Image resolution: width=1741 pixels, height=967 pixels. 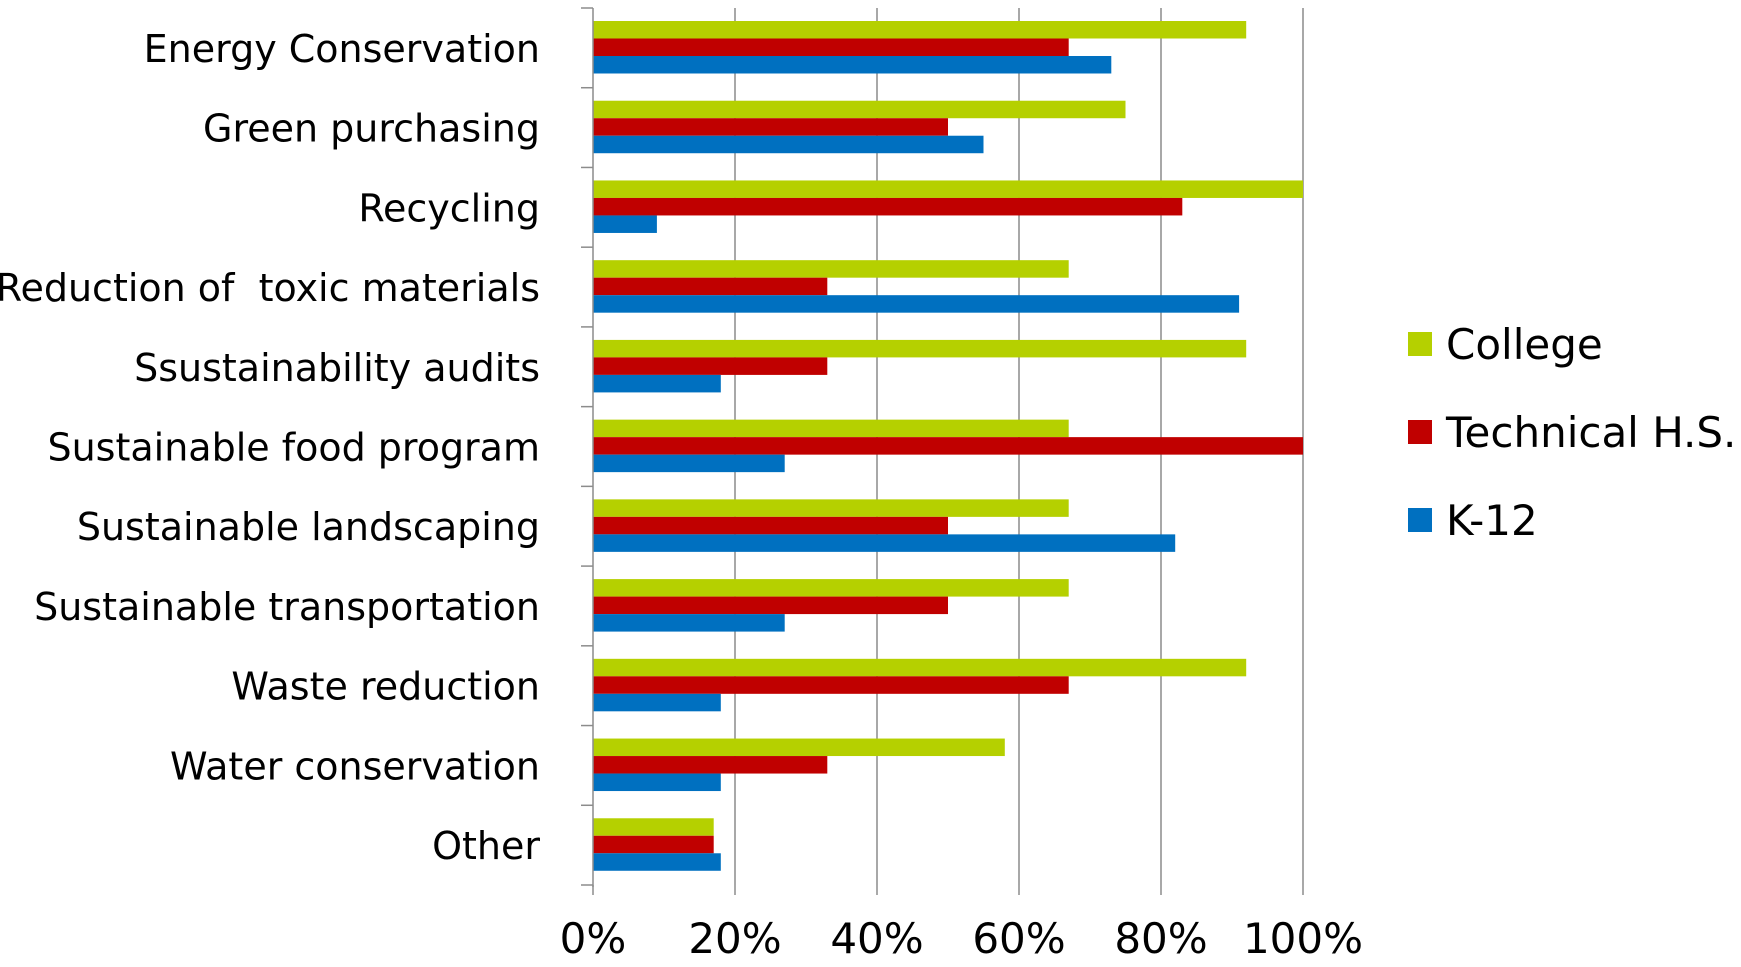 I want to click on x-tick-label: 80%, so click(x=1160, y=938).